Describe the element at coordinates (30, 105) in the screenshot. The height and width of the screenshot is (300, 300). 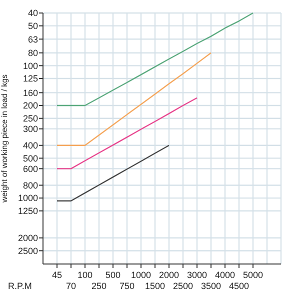
I see `y-tick-label: 200` at that location.